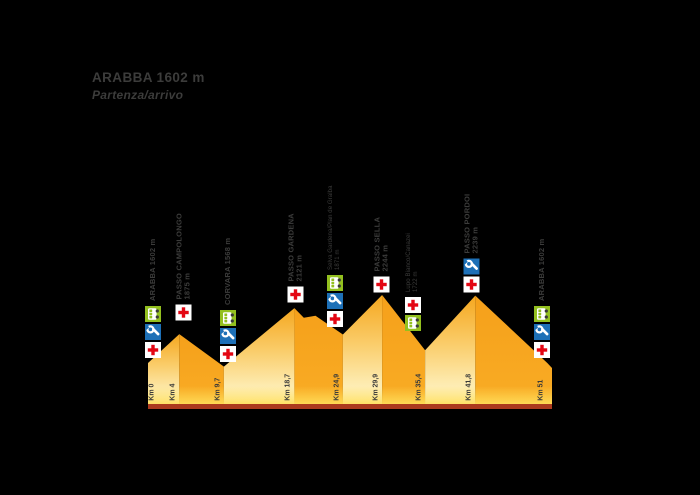 The width and height of the screenshot is (700, 495). Describe the element at coordinates (183, 255) in the screenshot. I see `station-label: PASSO CAMPOLONGO 1875 m` at that location.